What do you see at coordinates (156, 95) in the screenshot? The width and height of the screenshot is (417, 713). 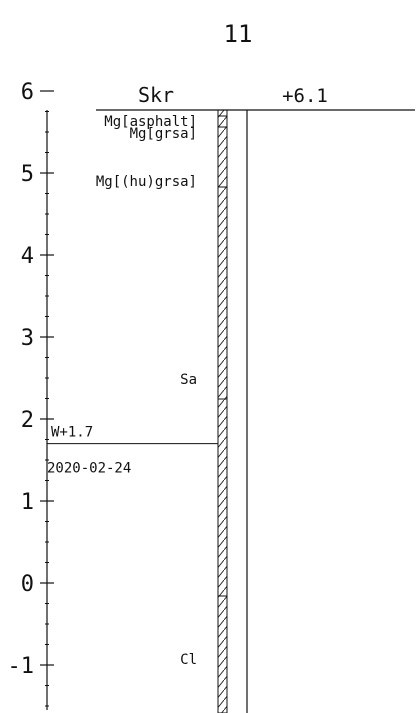 I see `method-label: Skr` at bounding box center [156, 95].